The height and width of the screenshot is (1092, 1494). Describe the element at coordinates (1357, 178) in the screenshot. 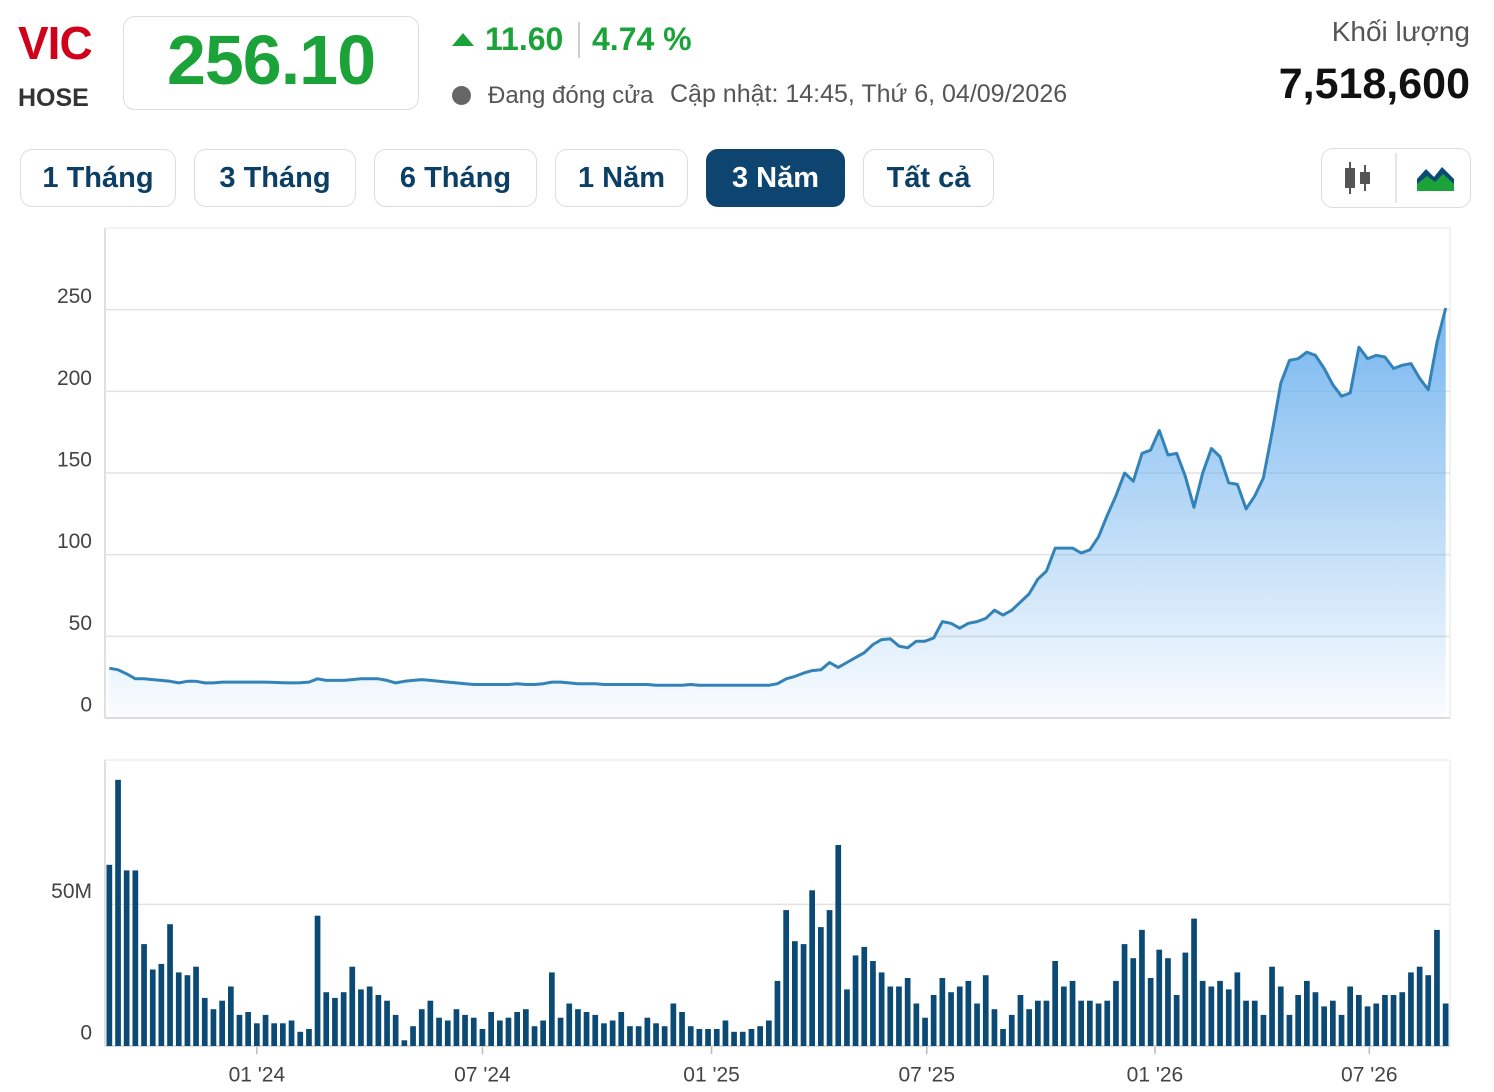

I see `candlestick-icon` at that location.